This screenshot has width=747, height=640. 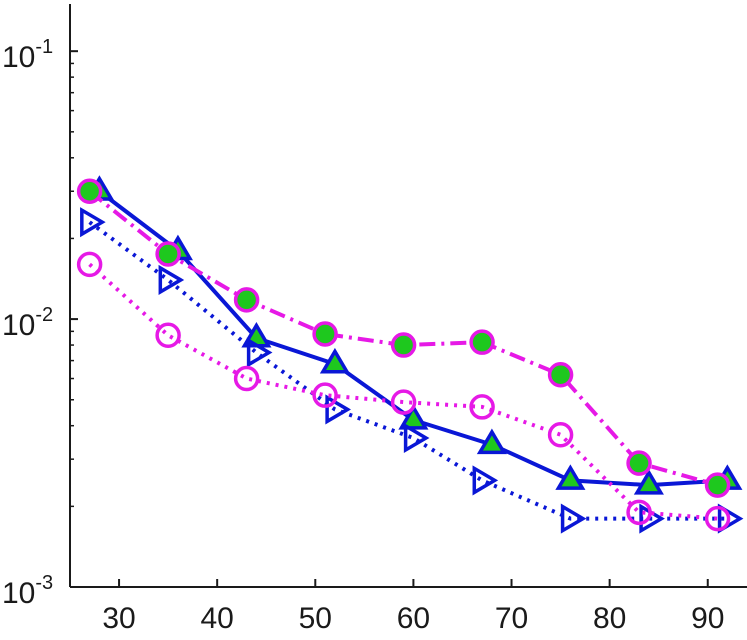 I want to click on x-tick-label: 30, so click(x=118, y=618).